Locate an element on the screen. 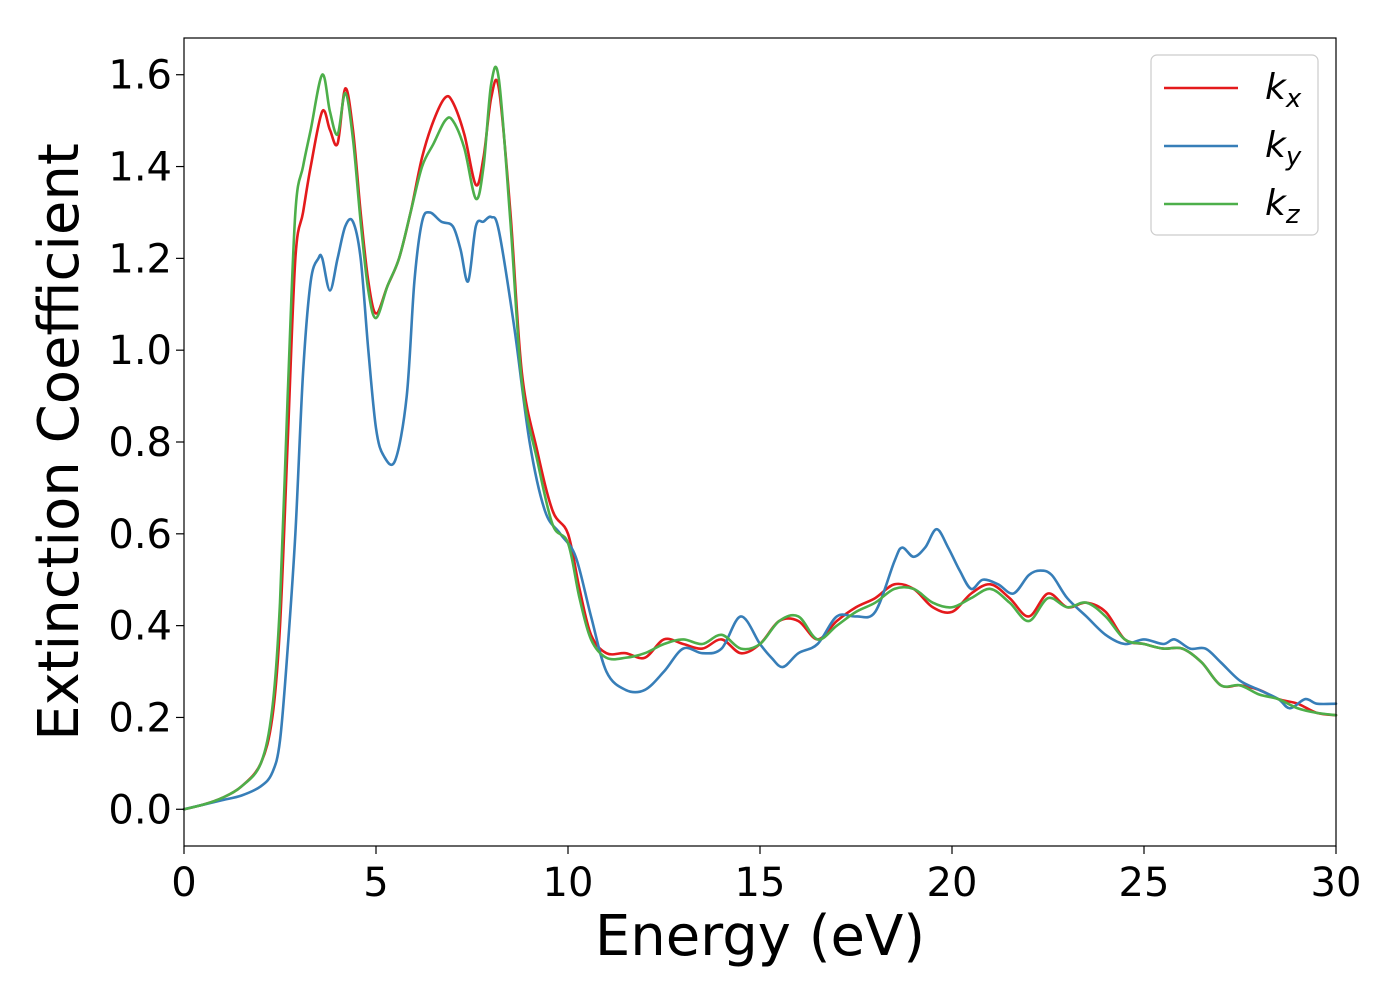 This screenshot has height=1000, width=1400. legend-label-ky: ky is located at coordinates (1283, 148).